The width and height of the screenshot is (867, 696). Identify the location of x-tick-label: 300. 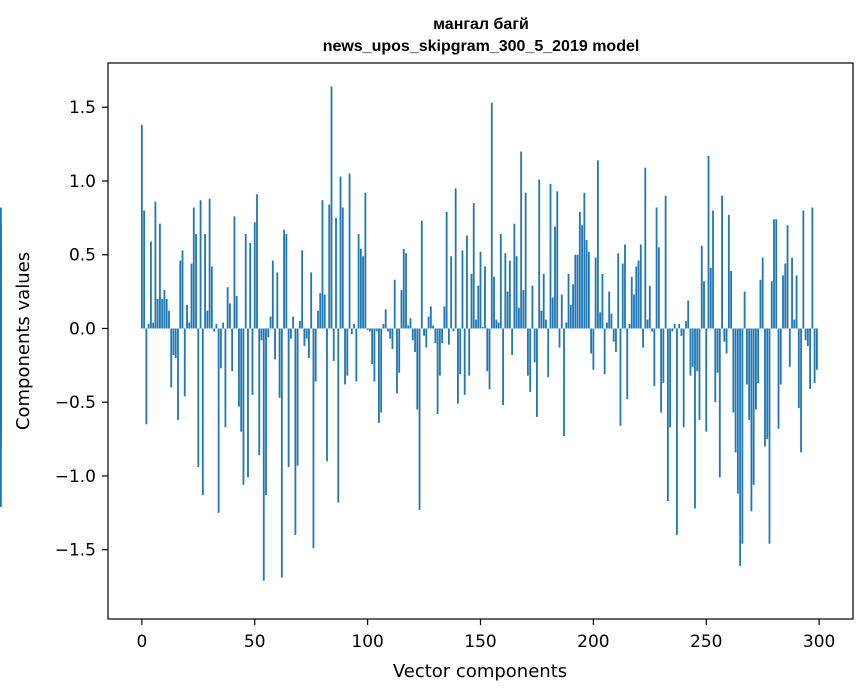
(819, 642).